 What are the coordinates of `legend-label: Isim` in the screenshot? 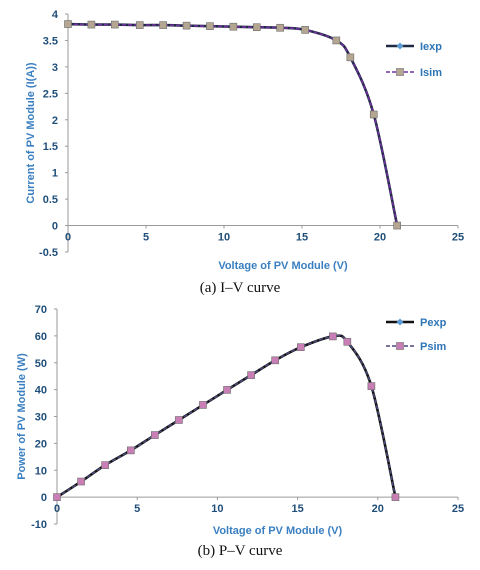 It's located at (431, 73).